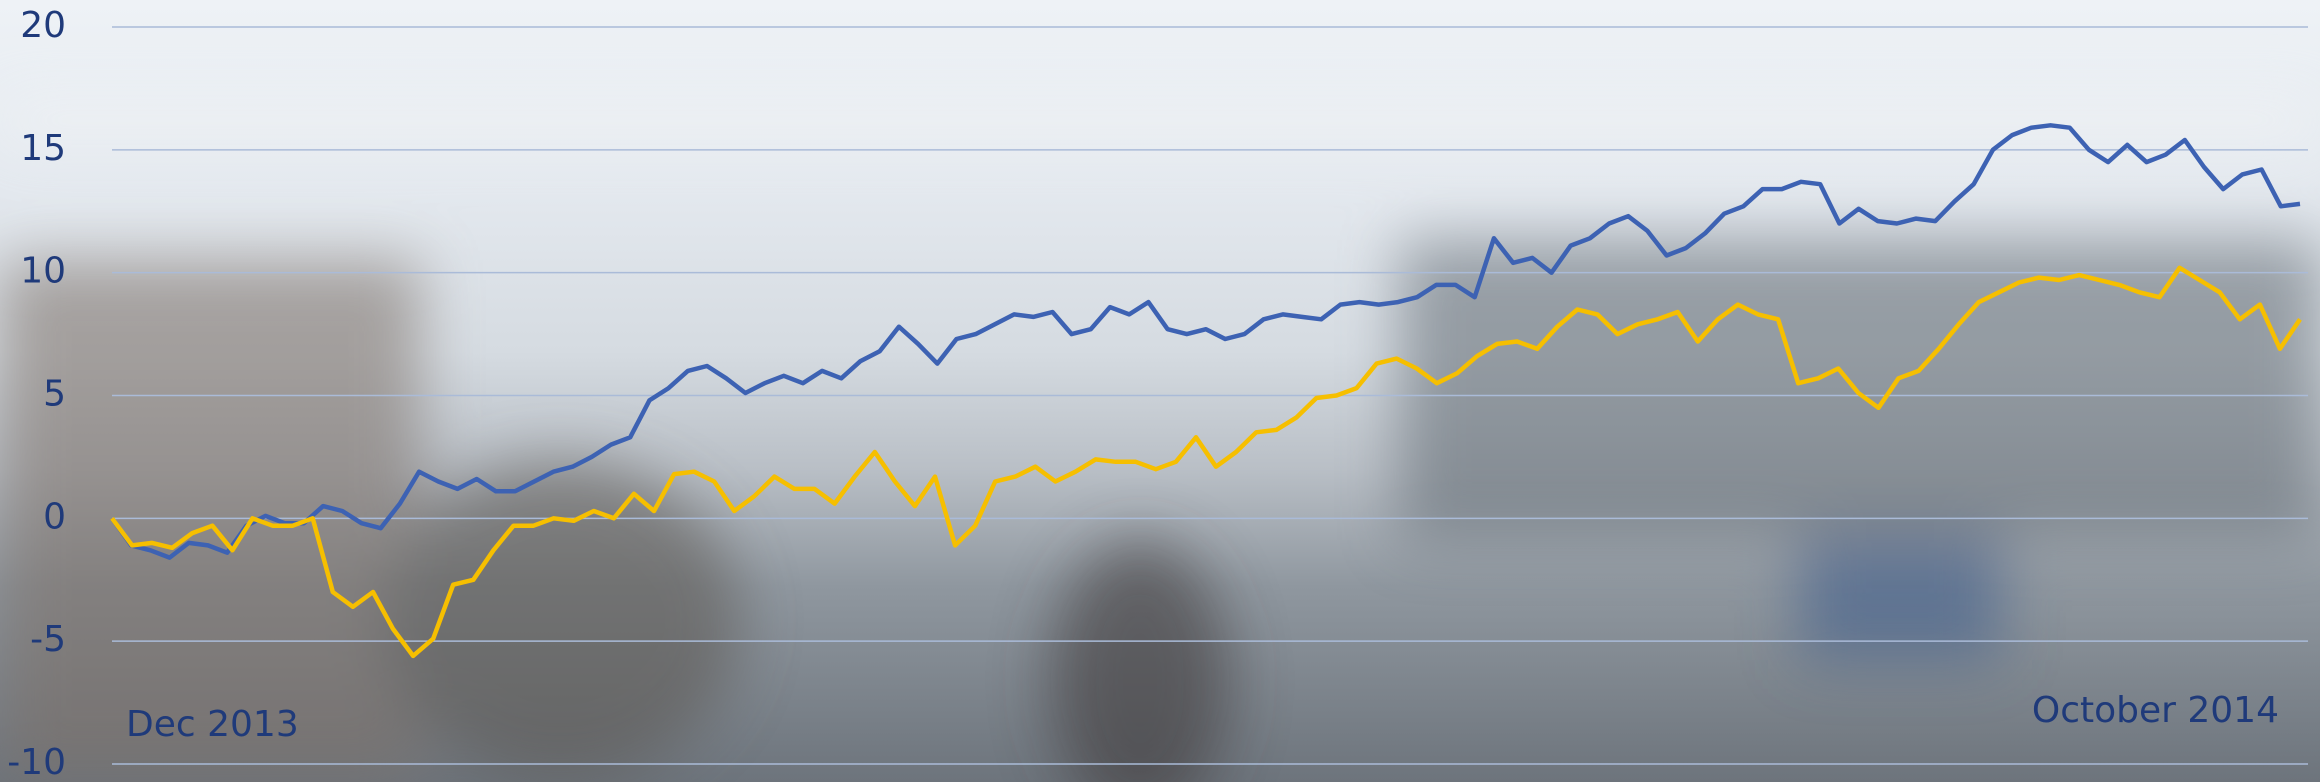 The width and height of the screenshot is (2320, 782). Describe the element at coordinates (212, 724) in the screenshot. I see `annotation: Dec 2013` at that location.